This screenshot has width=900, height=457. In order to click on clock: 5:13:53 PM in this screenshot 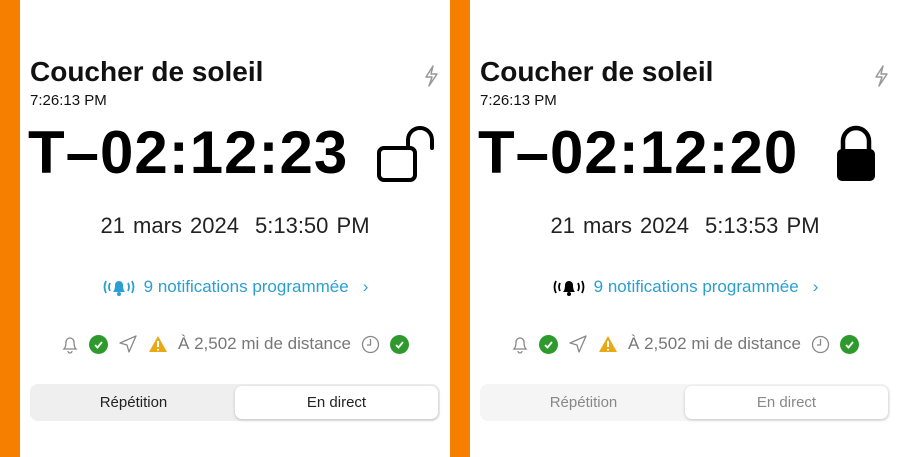, I will do `click(762, 225)`.